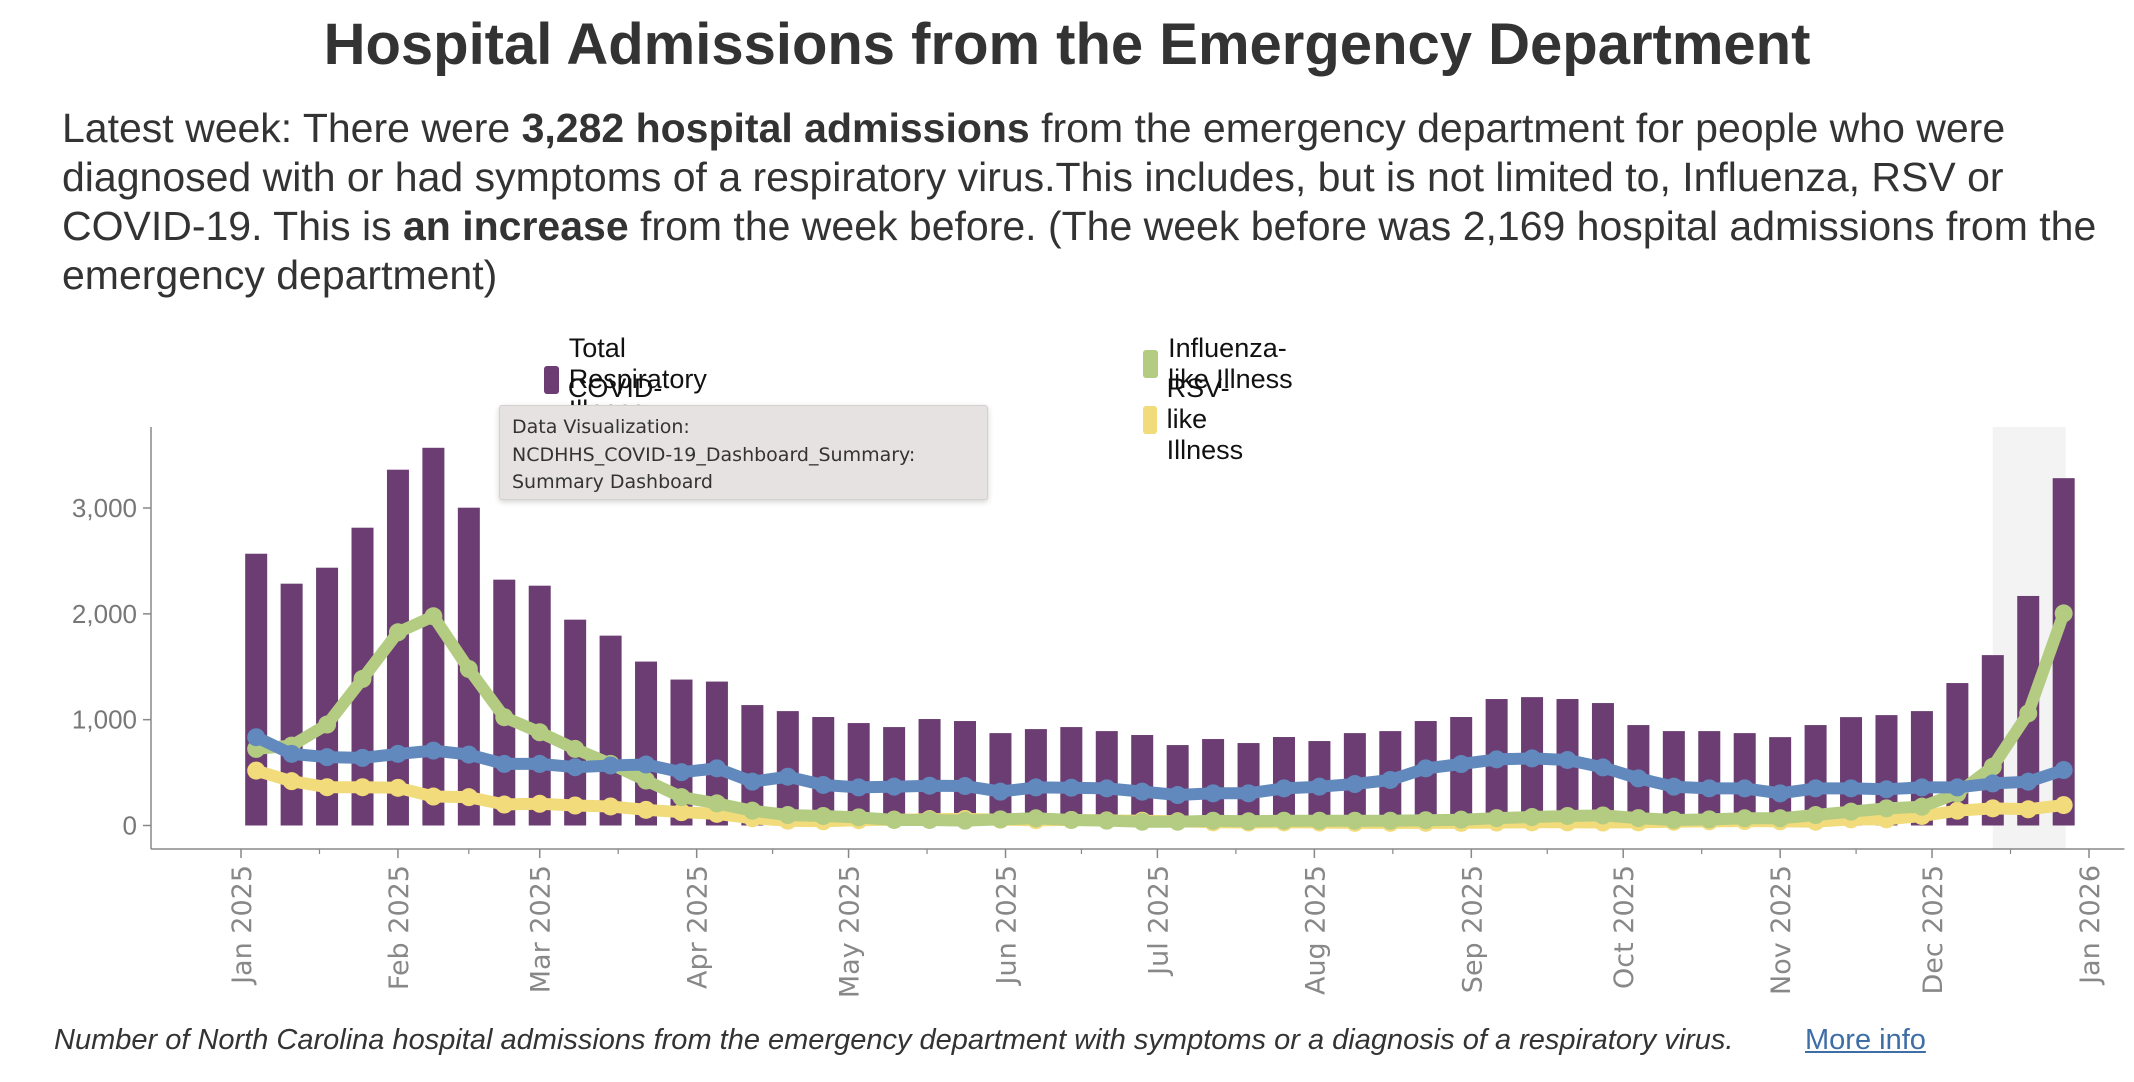  I want to click on more-info-link: More info, so click(1865, 1040).